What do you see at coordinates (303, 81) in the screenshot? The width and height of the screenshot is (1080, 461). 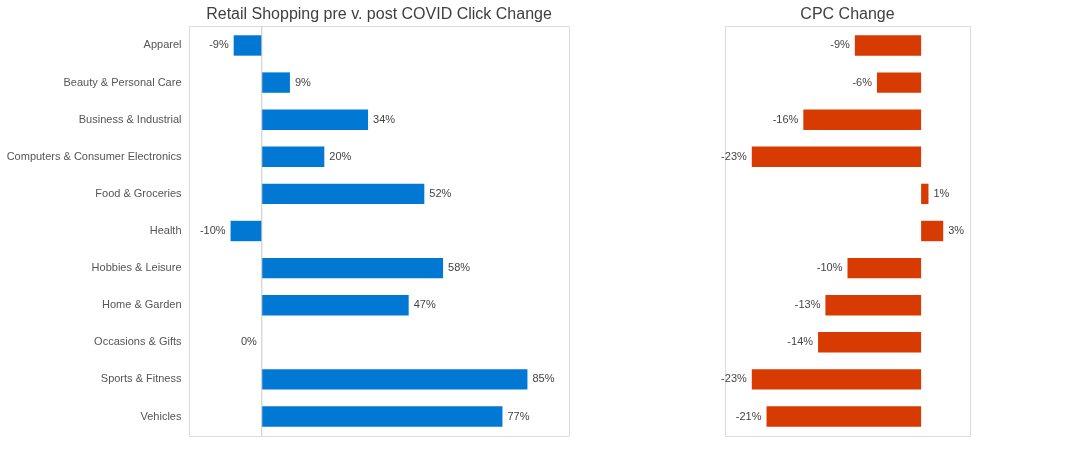 I see `data-label: 9%` at bounding box center [303, 81].